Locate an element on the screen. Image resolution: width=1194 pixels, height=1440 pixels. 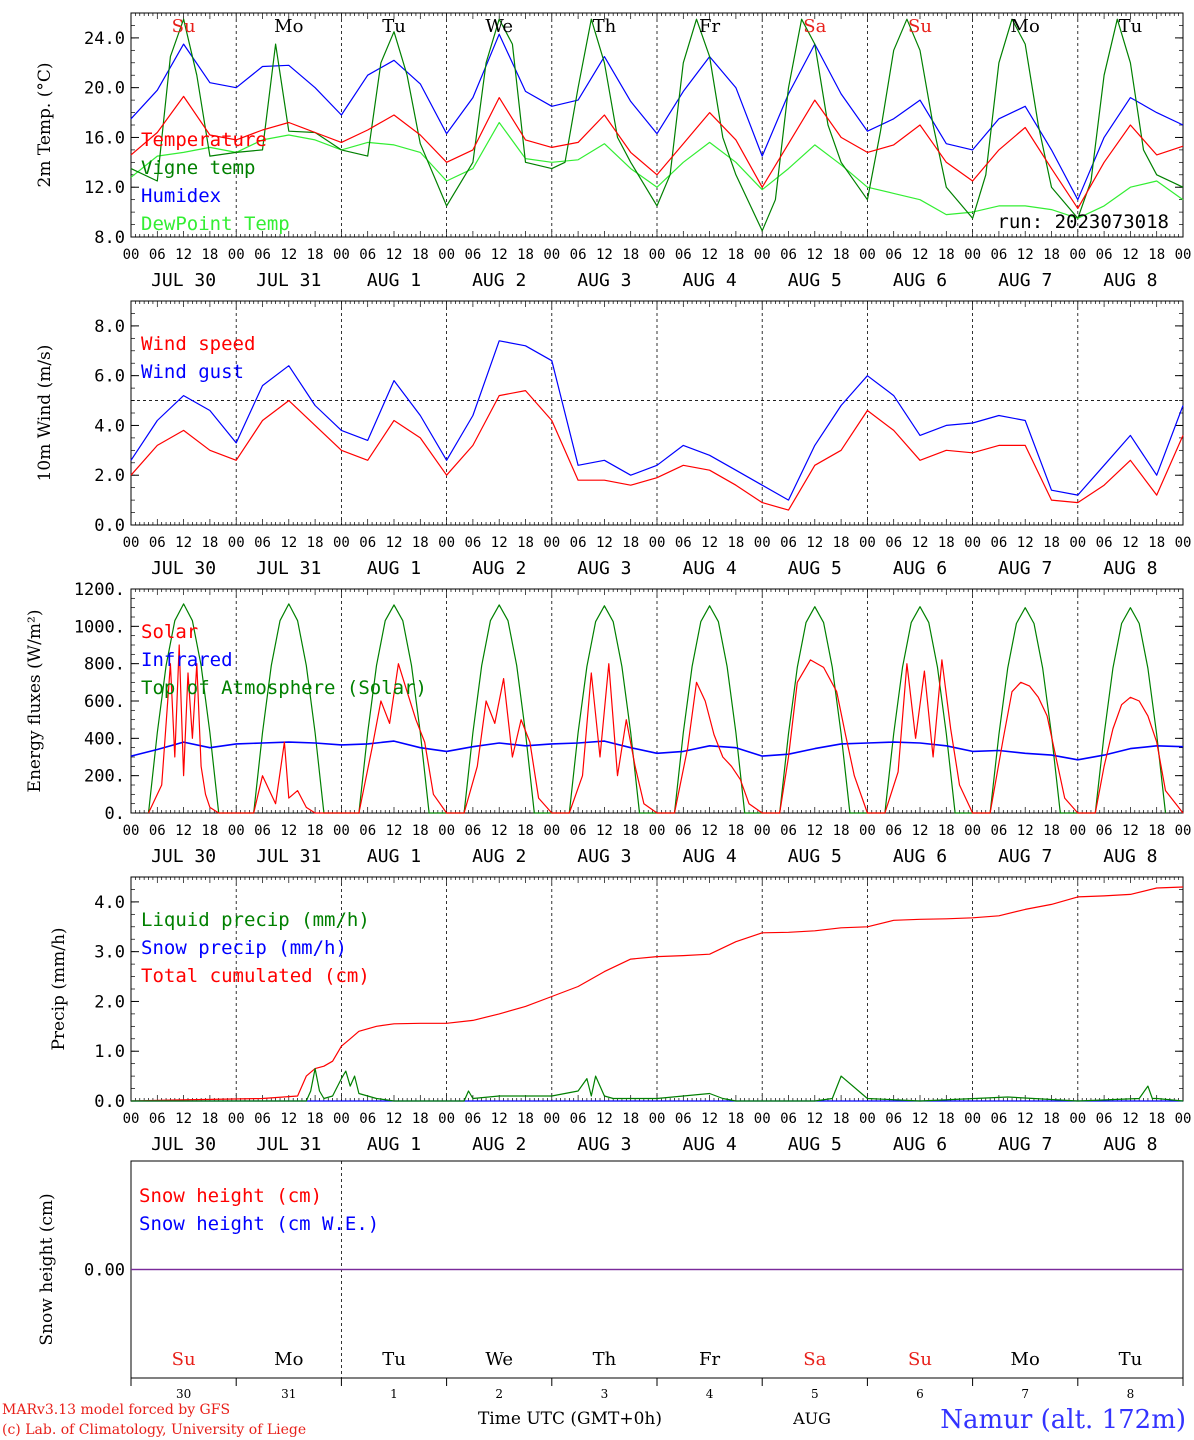
day-label: AUG 6 is located at coordinates (920, 1144).